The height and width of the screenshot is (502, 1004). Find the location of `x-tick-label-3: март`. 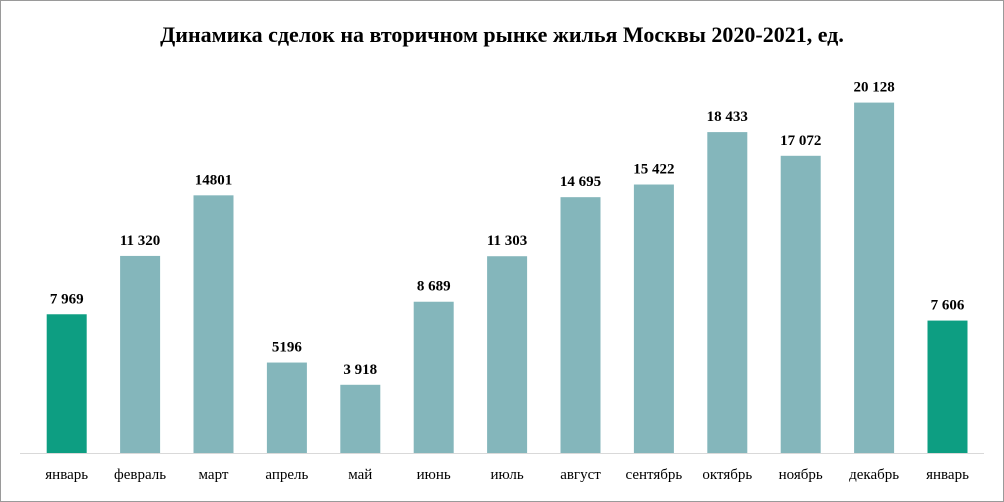

x-tick-label-3: март is located at coordinates (214, 475).